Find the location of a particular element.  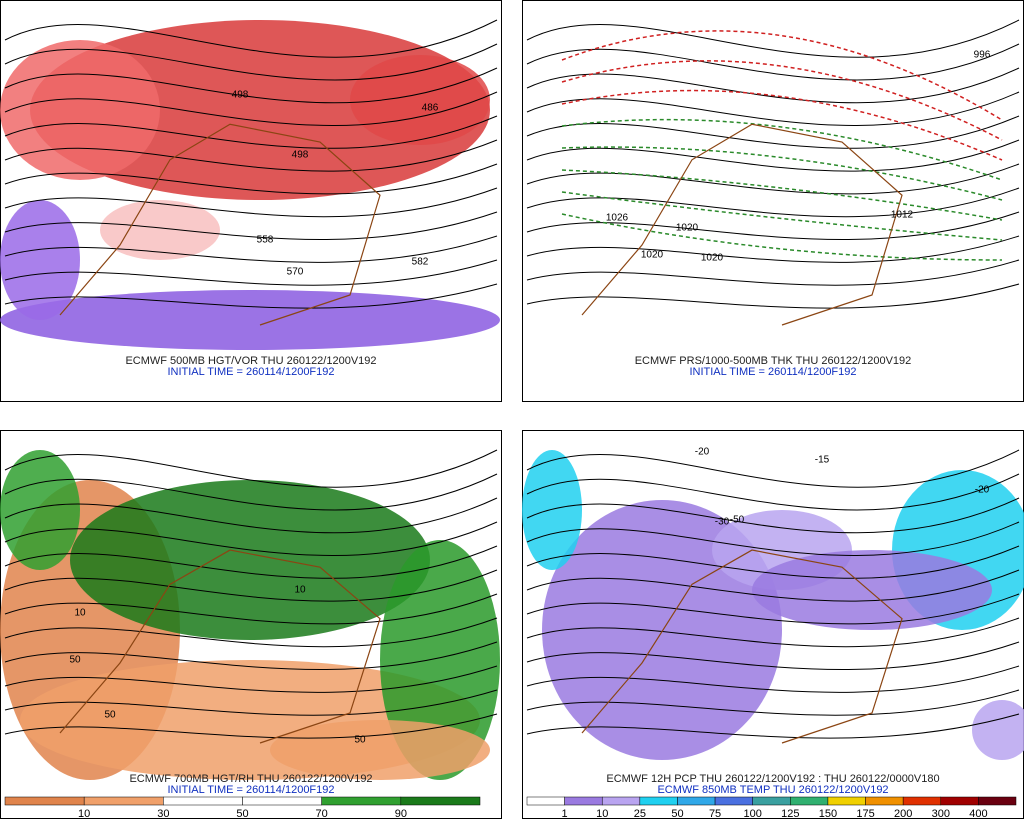

colorbar-label: 30 is located at coordinates (163, 813).